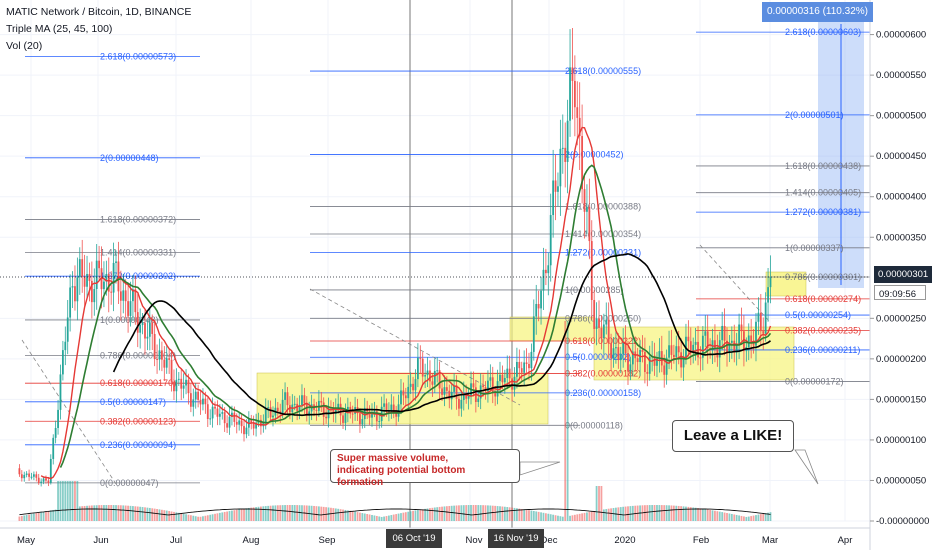  I want to click on chart-title: MATIC Network / Bitcoin, 1D, BINANCE, so click(99, 12).